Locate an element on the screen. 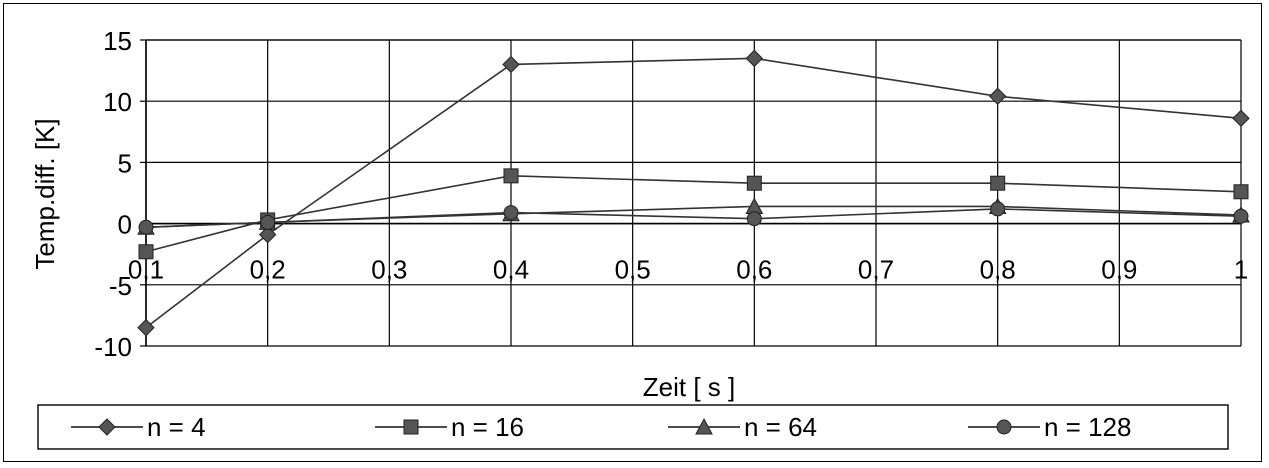  x-tick-label: 0,8 is located at coordinates (998, 270).